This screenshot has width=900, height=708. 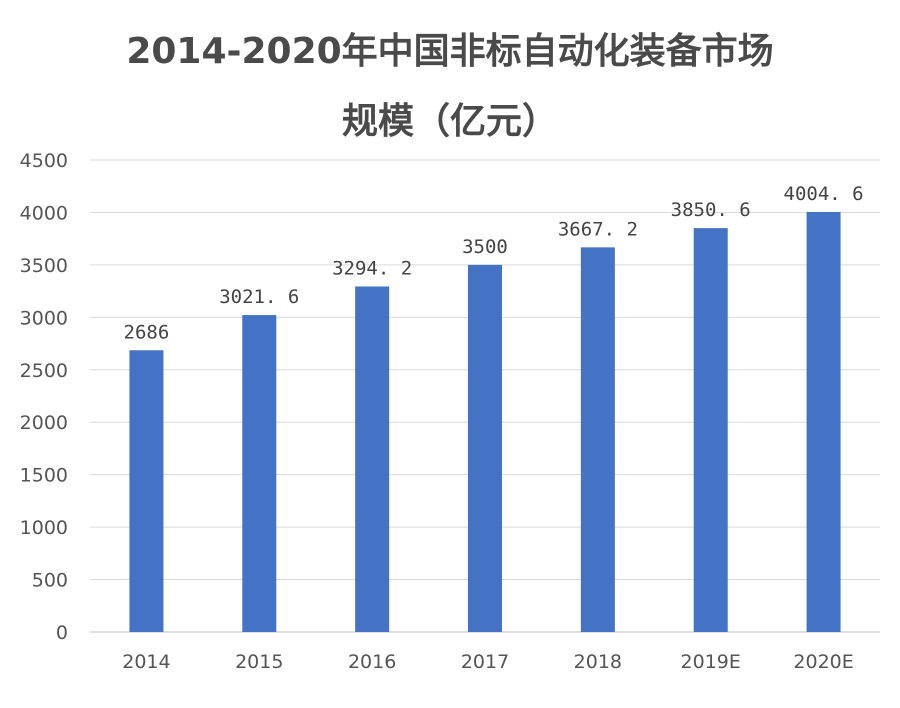 I want to click on data-label-2016: 3294. 2, so click(x=372, y=268).